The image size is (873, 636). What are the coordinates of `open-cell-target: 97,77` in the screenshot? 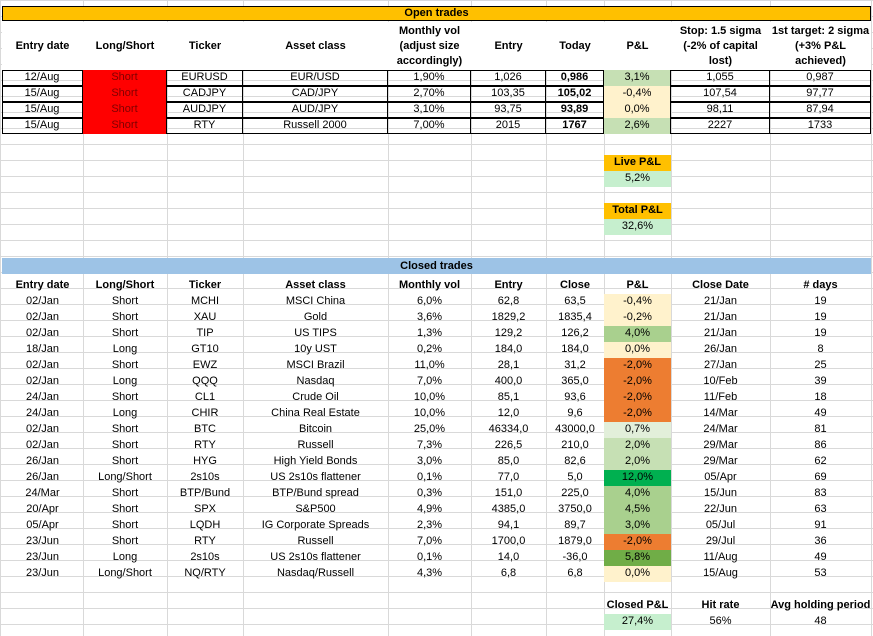 It's located at (820, 94).